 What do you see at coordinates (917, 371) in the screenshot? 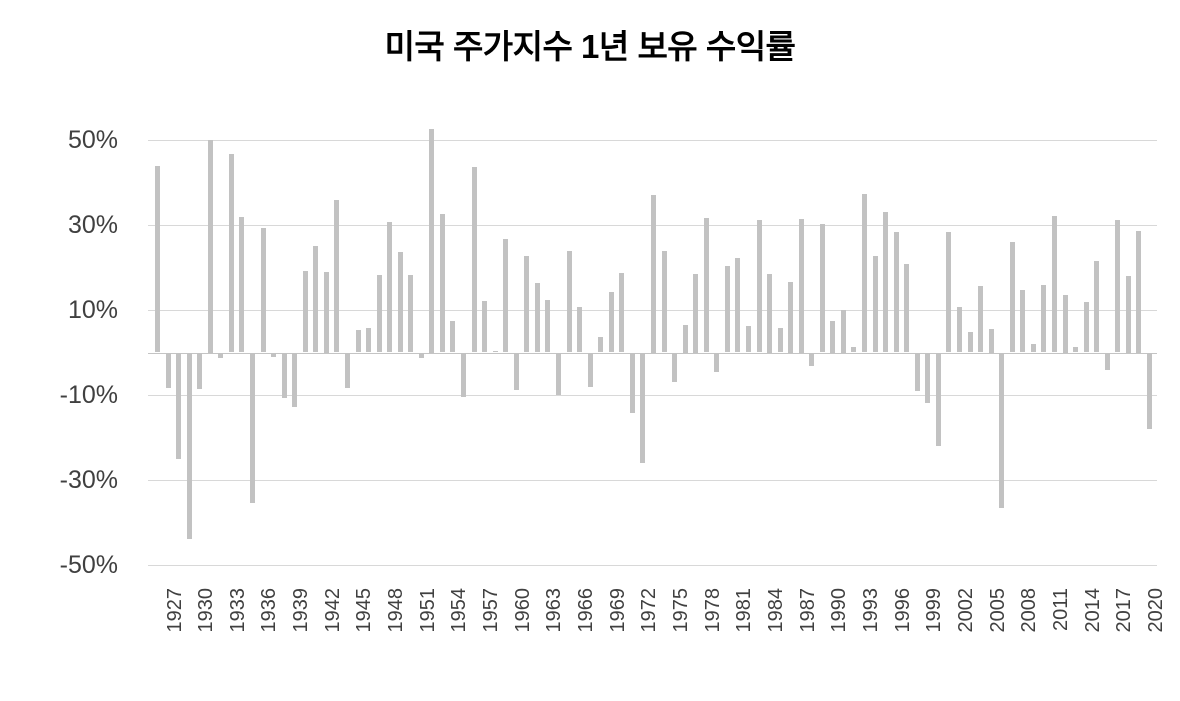
I see `bar-1999` at bounding box center [917, 371].